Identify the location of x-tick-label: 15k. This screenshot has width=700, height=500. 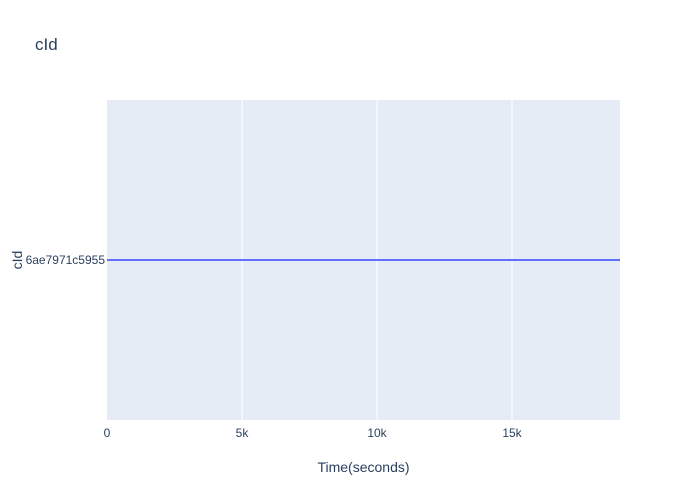
(512, 433).